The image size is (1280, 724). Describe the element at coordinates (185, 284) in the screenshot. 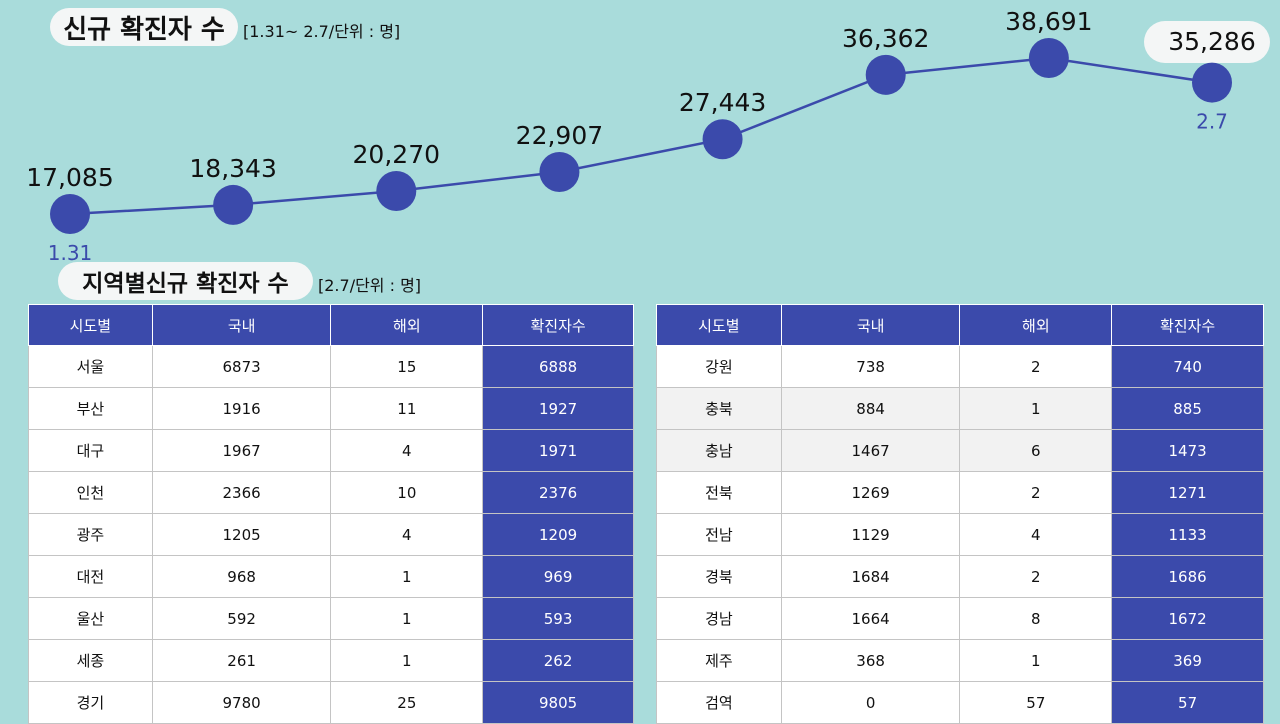

I see `region-section-title-text: 지역별신규 확진자 수` at that location.